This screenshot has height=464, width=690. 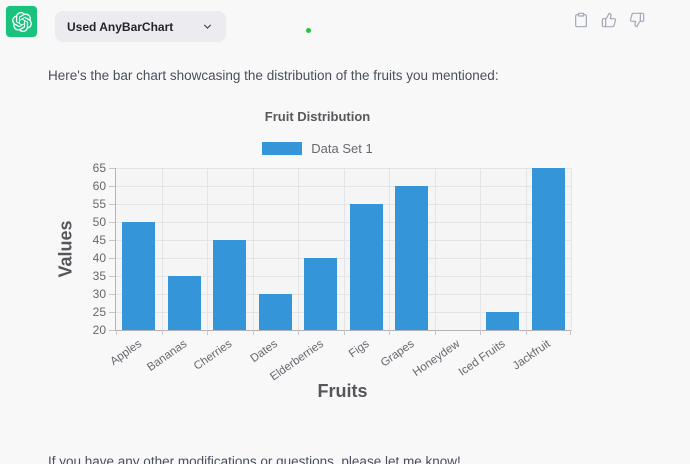 What do you see at coordinates (275, 312) in the screenshot?
I see `bar-dates` at bounding box center [275, 312].